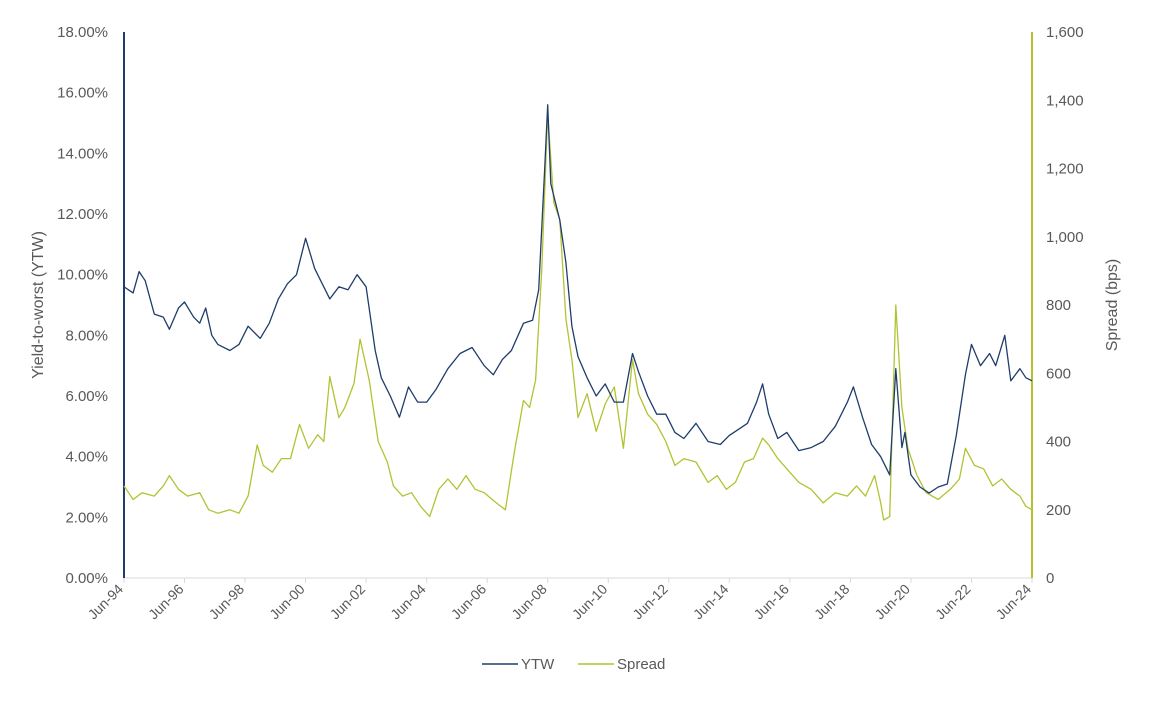 Image resolution: width=1172 pixels, height=702 pixels. What do you see at coordinates (166, 602) in the screenshot?
I see `x-tick-label: Jun-96` at bounding box center [166, 602].